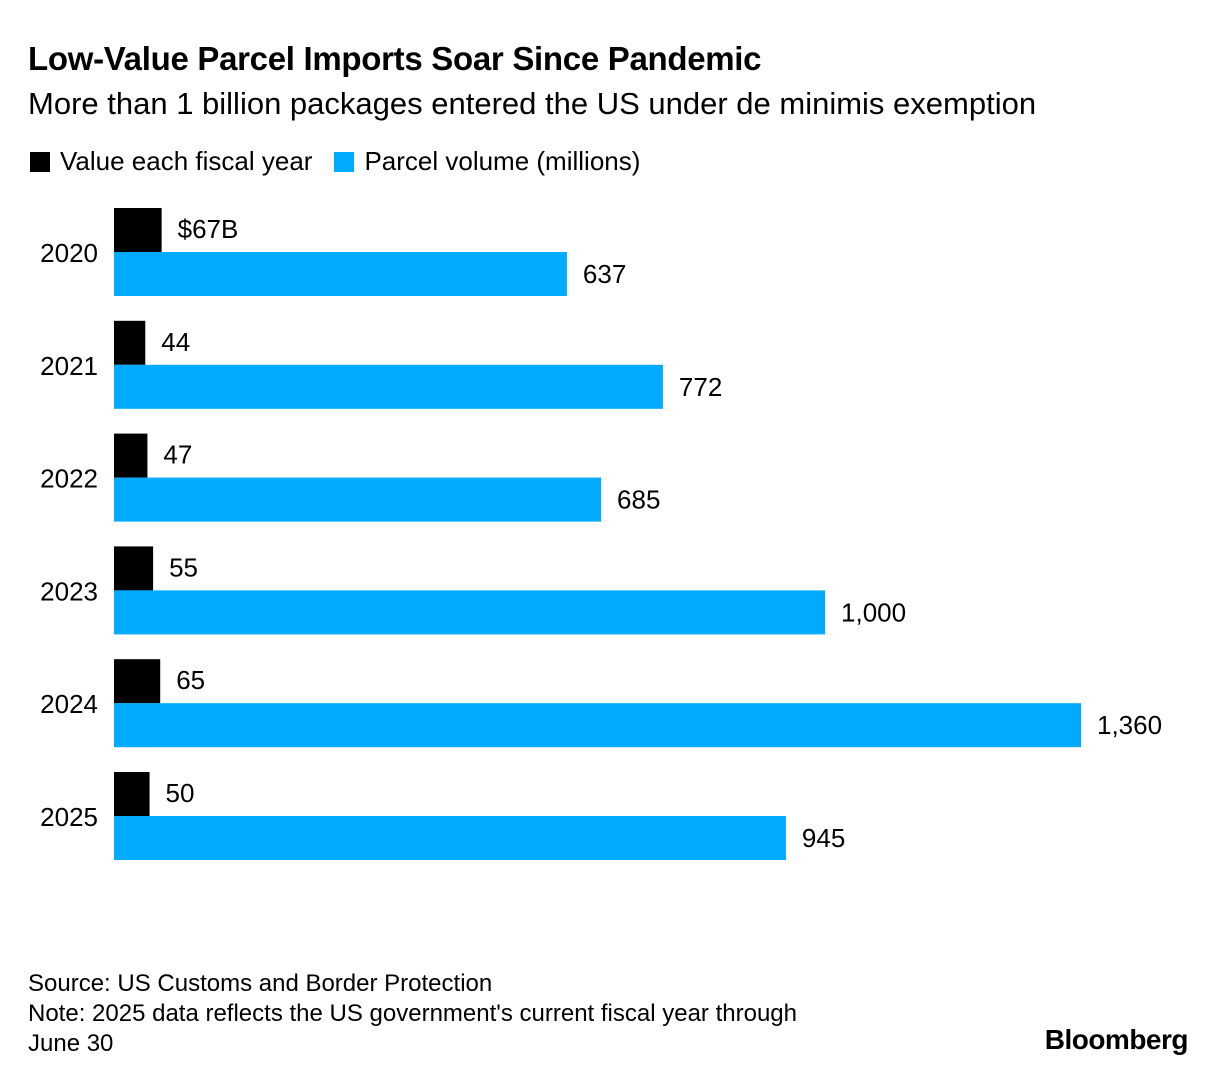 This screenshot has height=1084, width=1228. What do you see at coordinates (1116, 1039) in the screenshot?
I see `bloomberg-logo: Bloomberg` at bounding box center [1116, 1039].